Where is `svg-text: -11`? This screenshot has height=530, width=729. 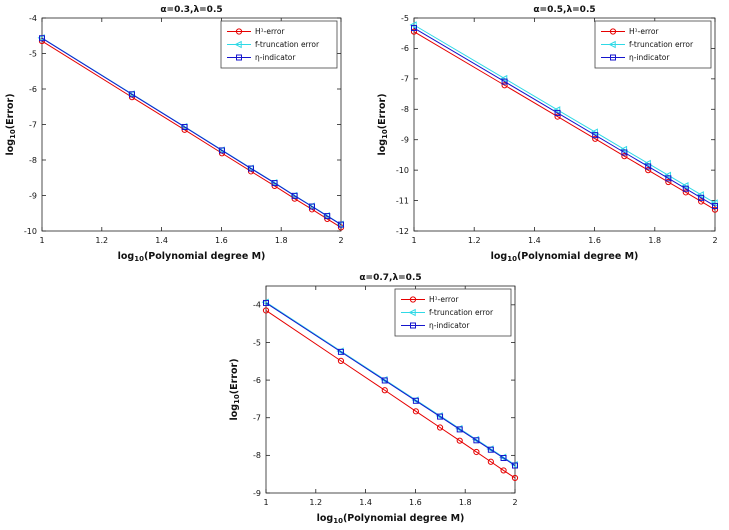
svg-text: -11 is located at coordinates (402, 200).